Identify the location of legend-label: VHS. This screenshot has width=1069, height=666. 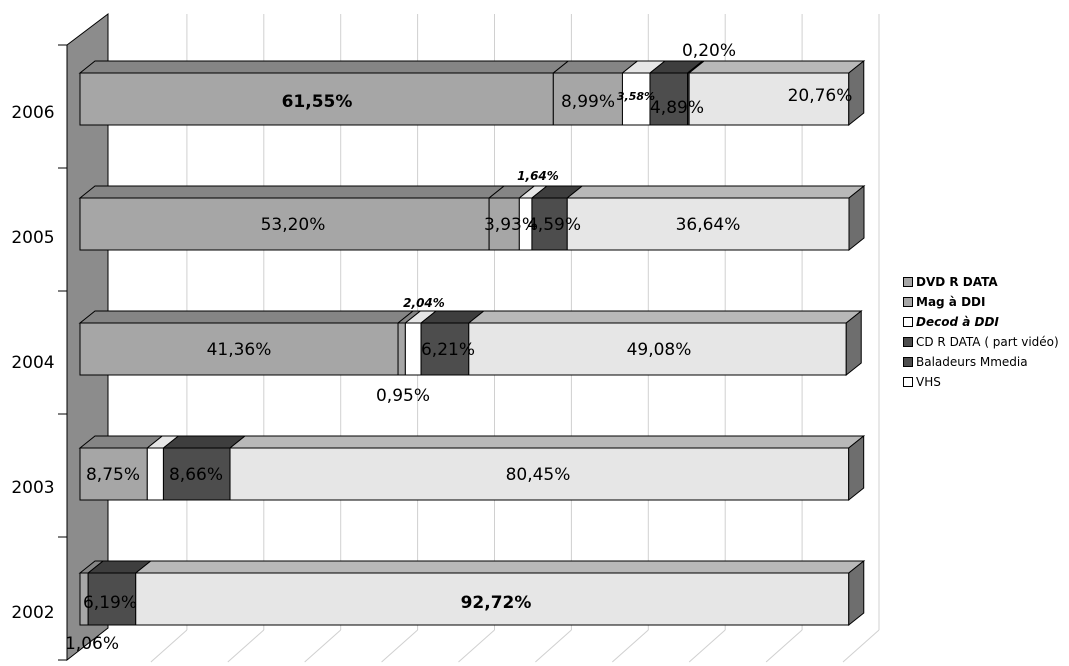
(928, 382).